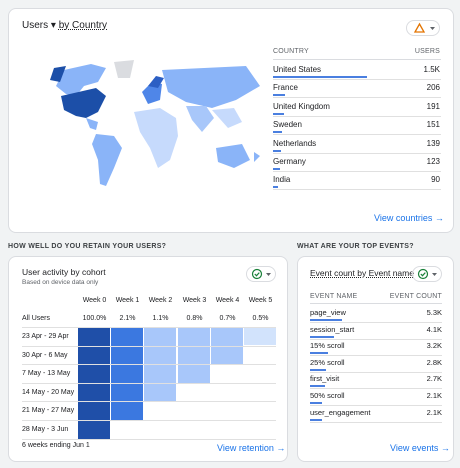 The image size is (460, 468). Describe the element at coordinates (431, 69) in the screenshot. I see `user-count: 1.5K` at that location.